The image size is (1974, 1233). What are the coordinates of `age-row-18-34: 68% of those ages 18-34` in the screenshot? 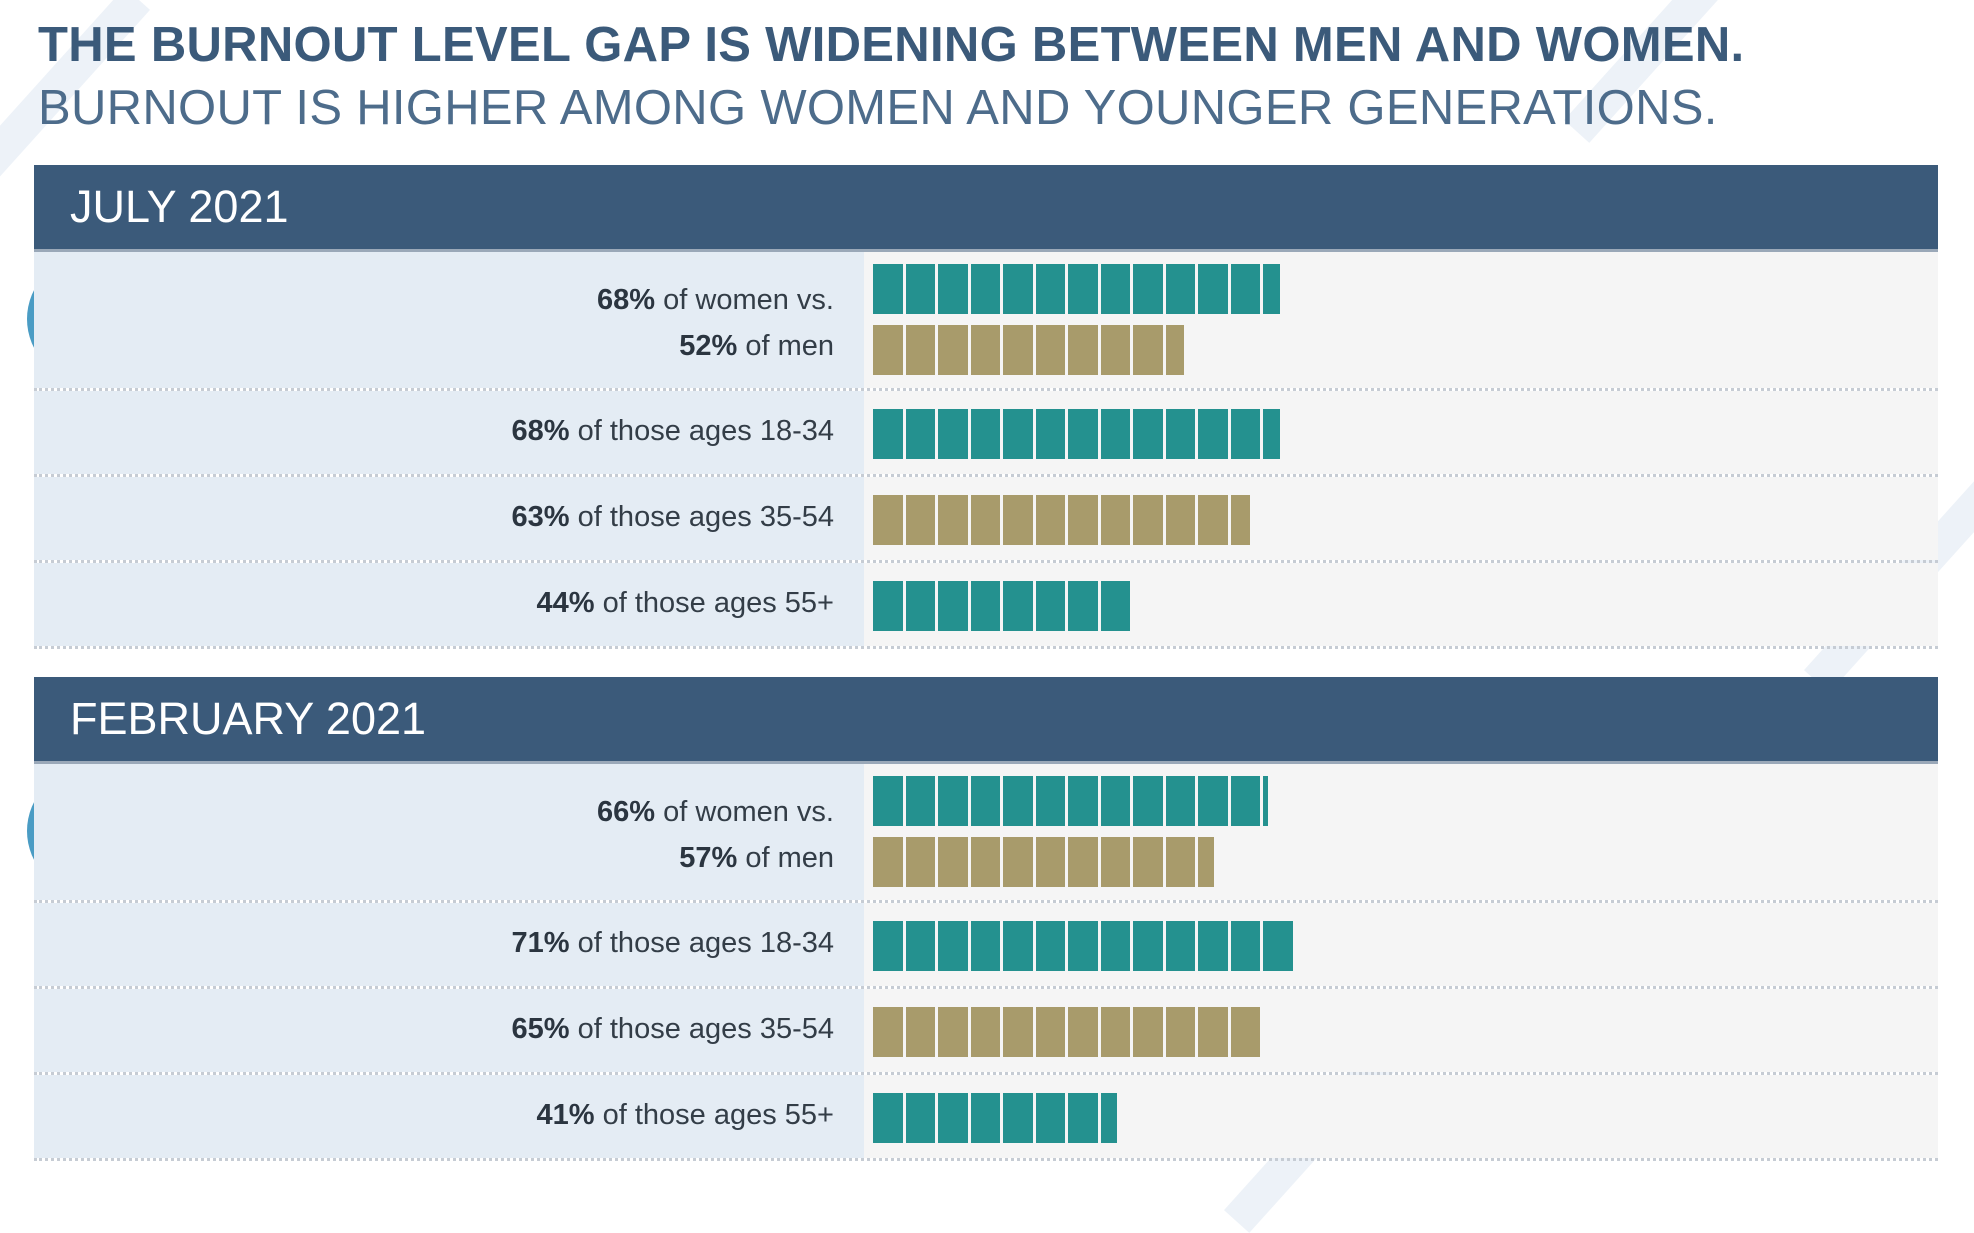 It's located at (986, 434).